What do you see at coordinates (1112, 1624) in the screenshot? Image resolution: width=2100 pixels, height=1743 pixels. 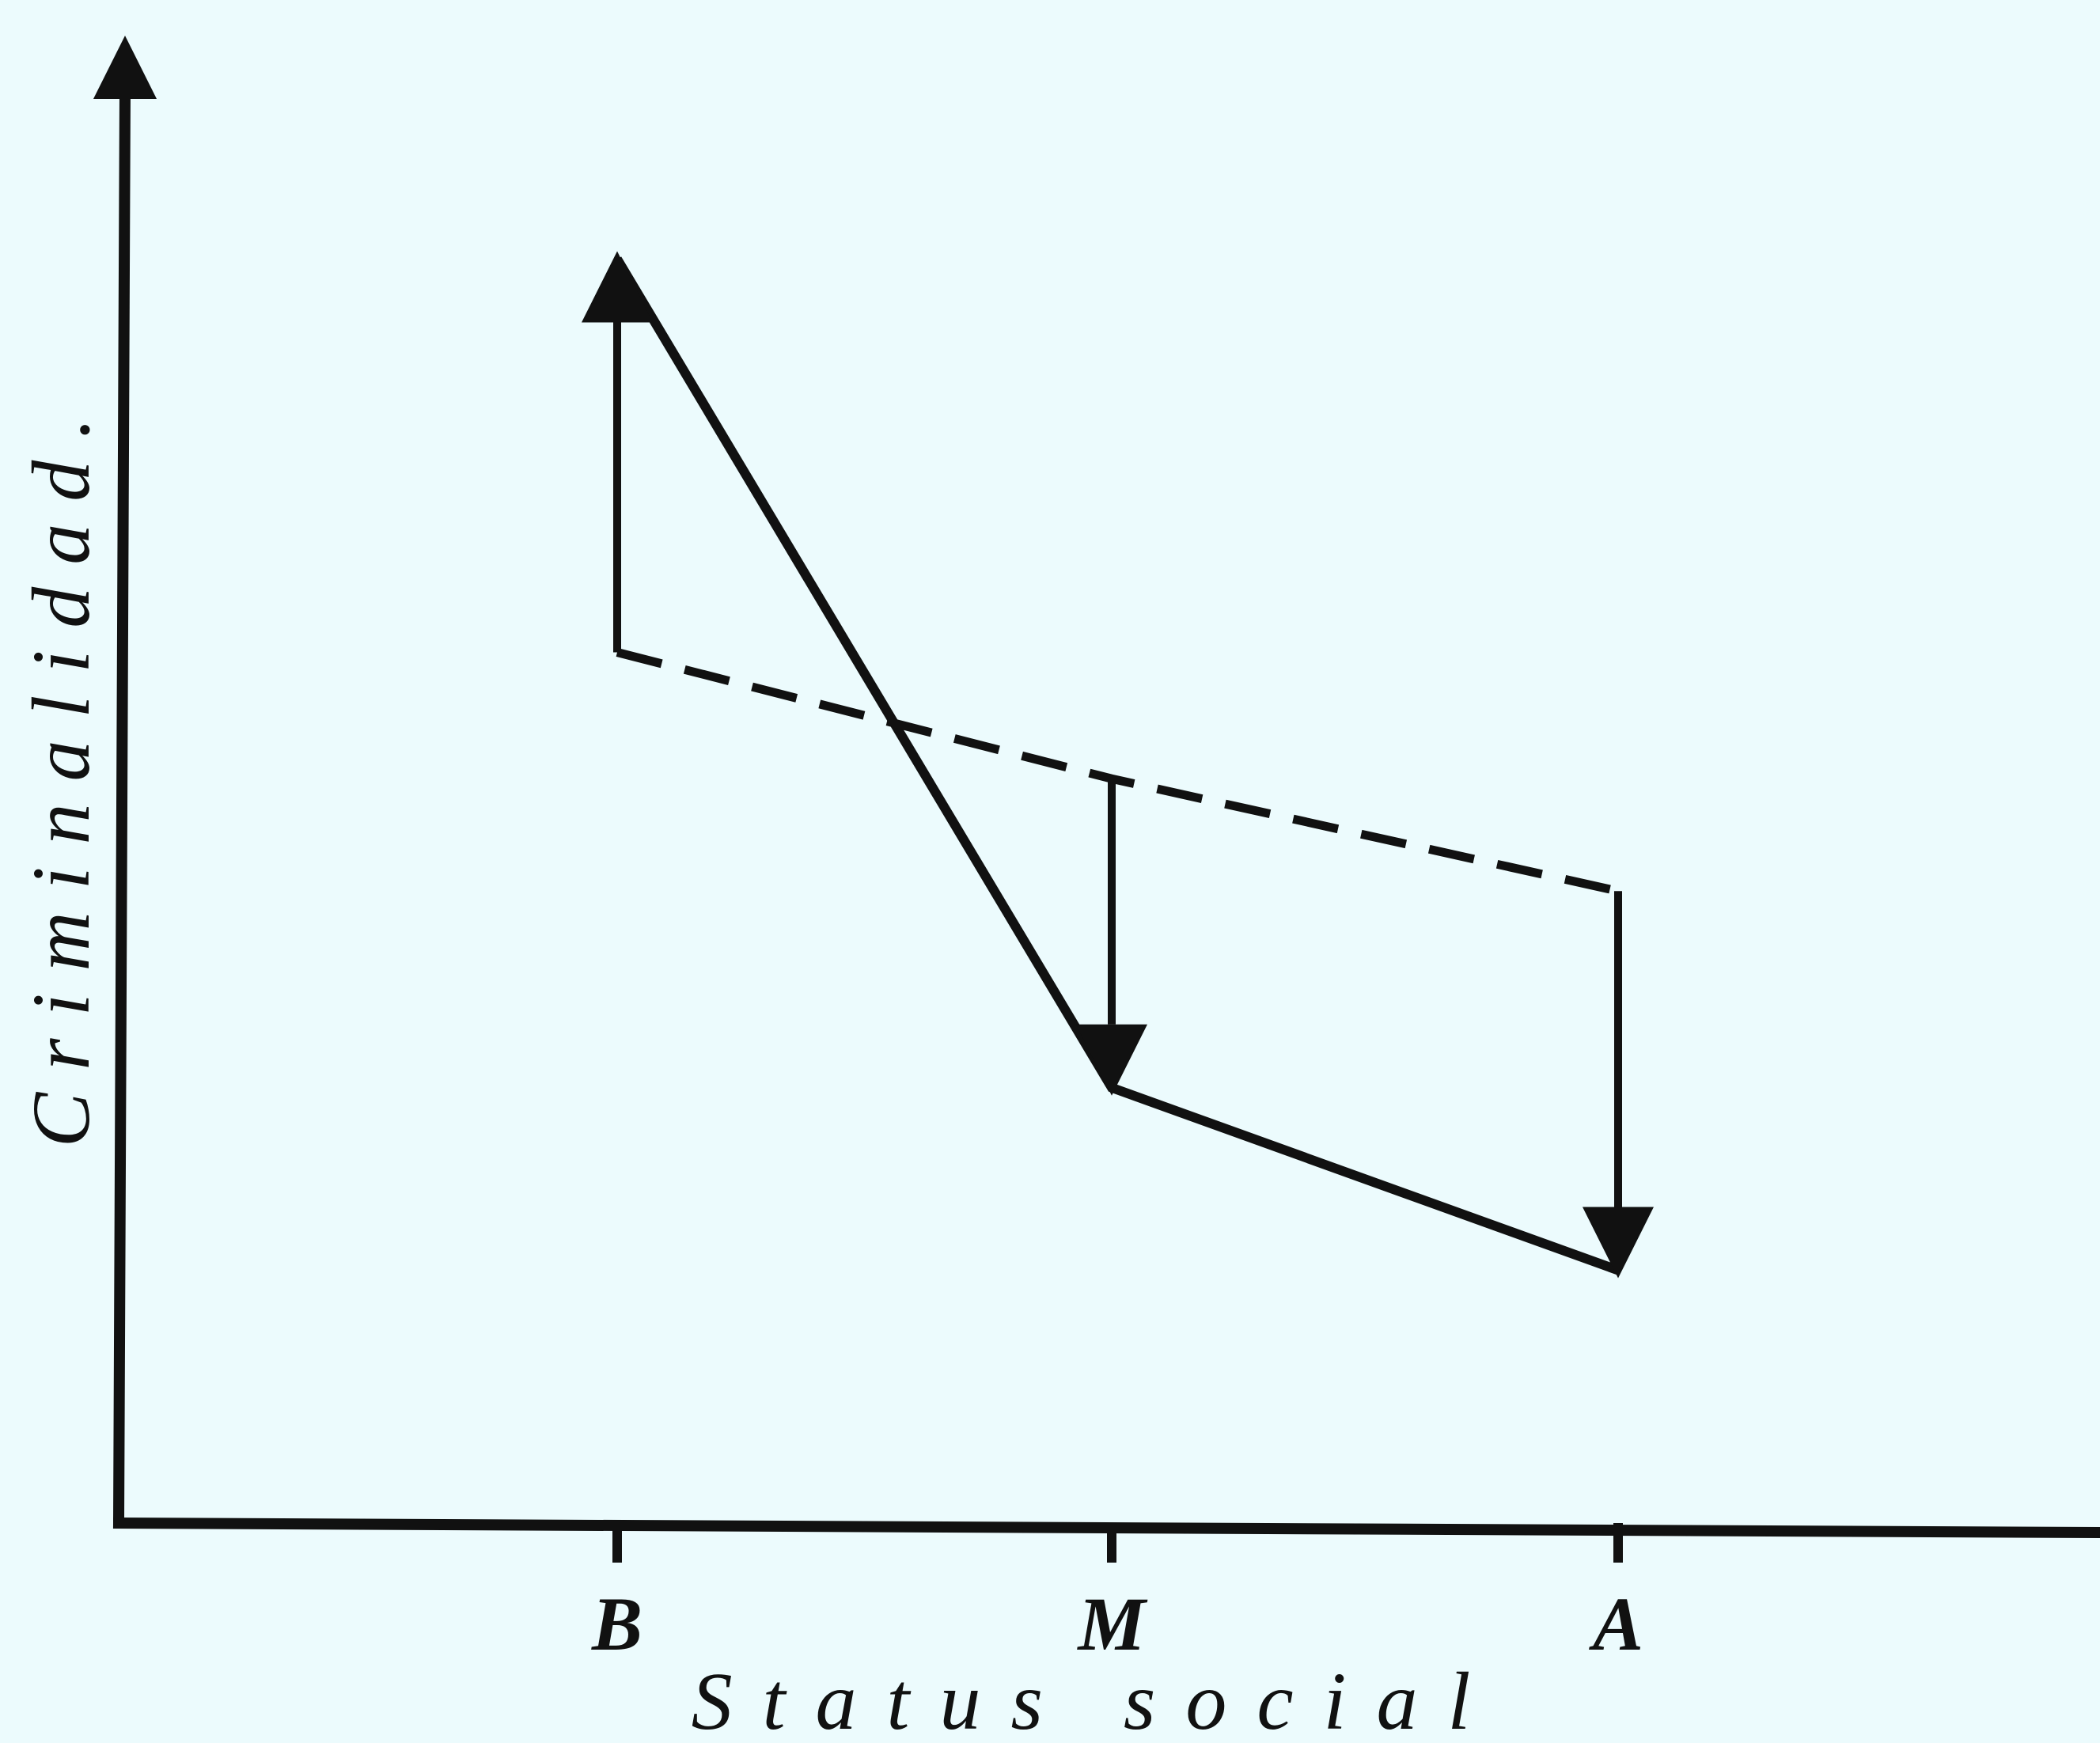 I see `x-tick-label-m: M` at bounding box center [1112, 1624].